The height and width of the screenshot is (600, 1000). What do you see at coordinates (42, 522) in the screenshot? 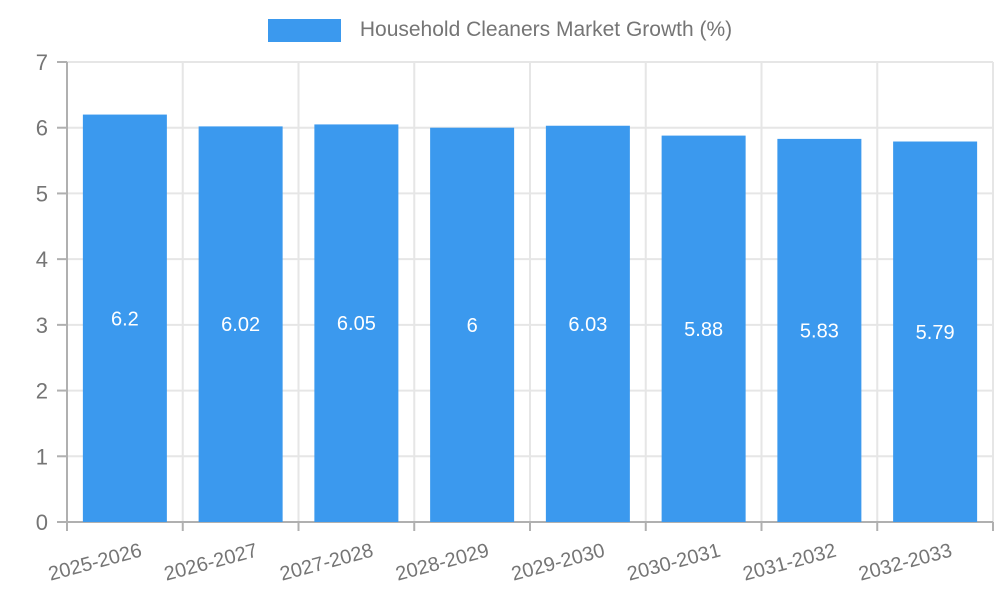
I see `y-axis-label: 0` at bounding box center [42, 522].